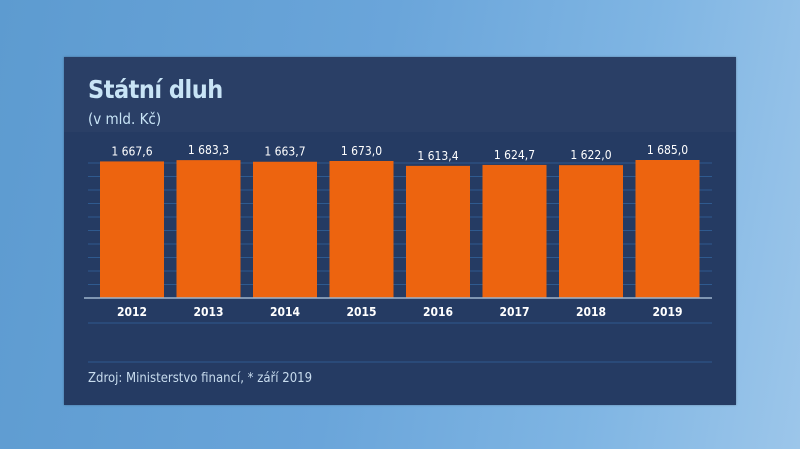 The image size is (800, 449). What do you see at coordinates (400, 94) in the screenshot?
I see `chart-header` at bounding box center [400, 94].